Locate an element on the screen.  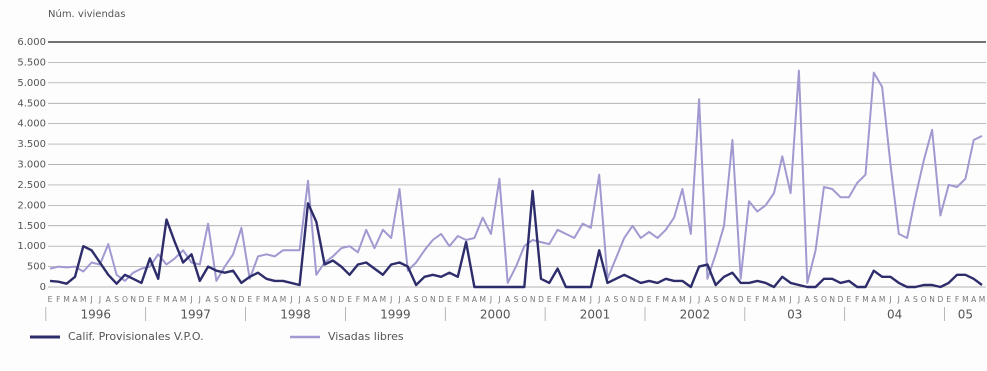
y-tick-label: 4.500 is located at coordinates (31, 103).